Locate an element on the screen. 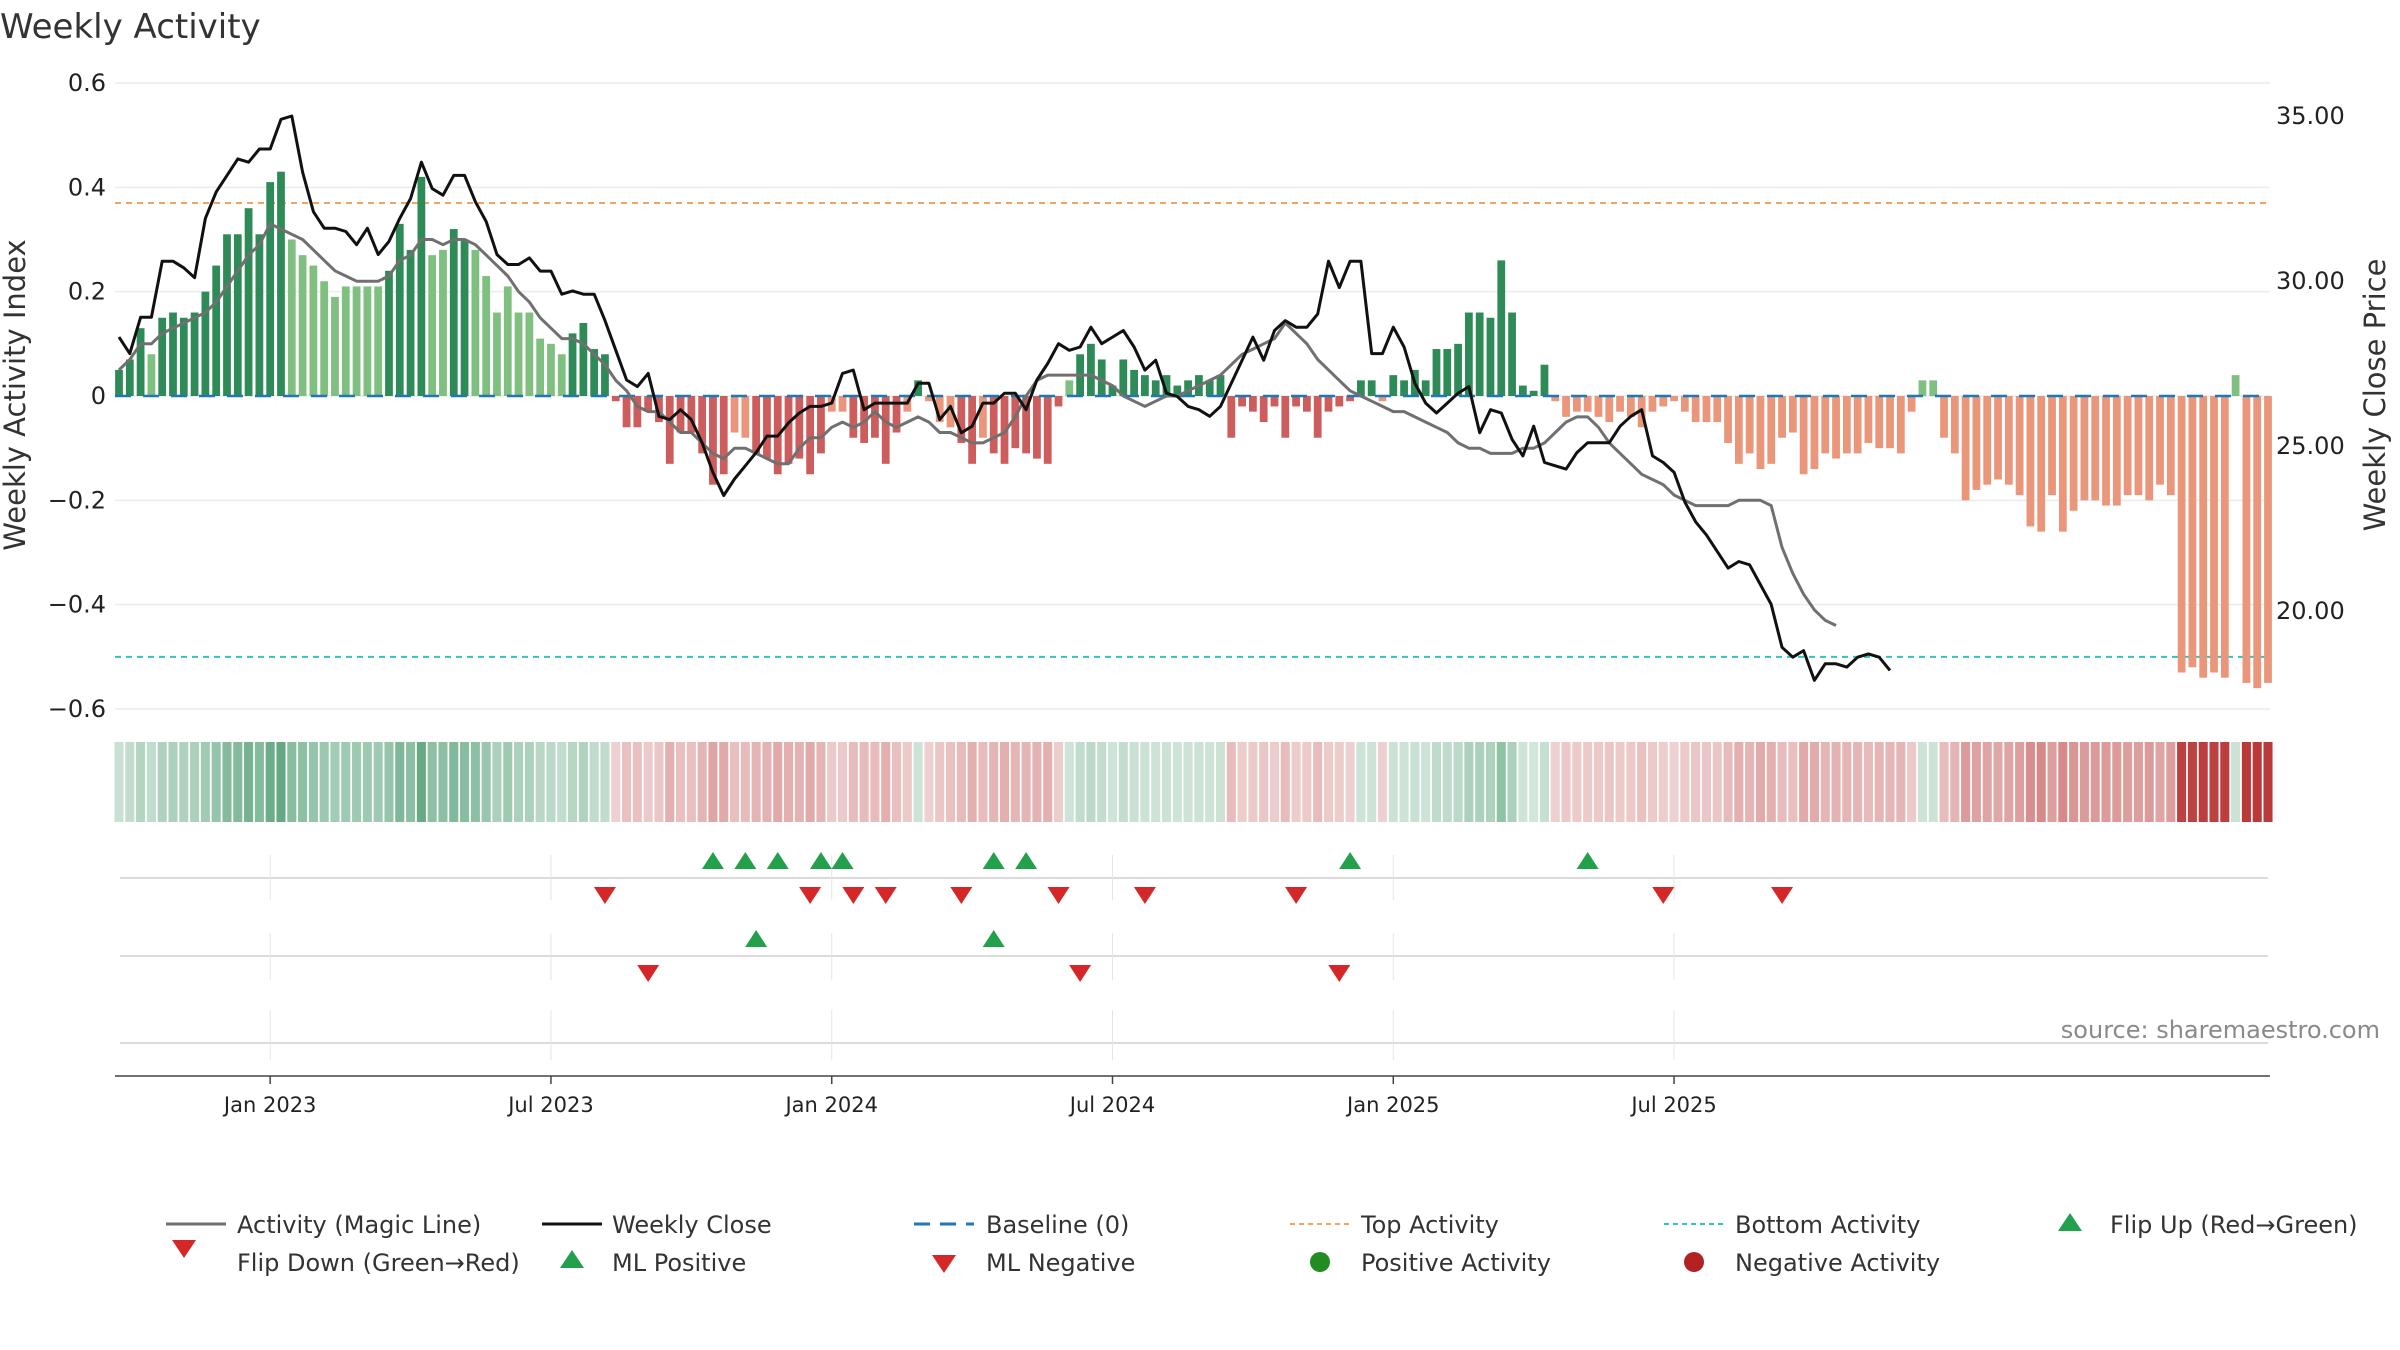 This screenshot has height=1350, width=2400. legend-item-negative-activity: Negative Activity is located at coordinates (1812, 1263).